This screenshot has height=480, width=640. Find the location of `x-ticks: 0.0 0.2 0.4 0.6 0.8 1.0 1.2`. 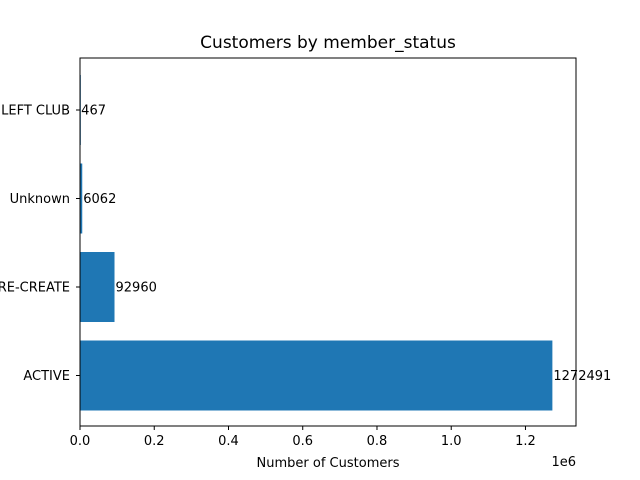

x-ticks: 0.0 0.2 0.4 0.6 0.8 1.0 1.2 is located at coordinates (303, 437).